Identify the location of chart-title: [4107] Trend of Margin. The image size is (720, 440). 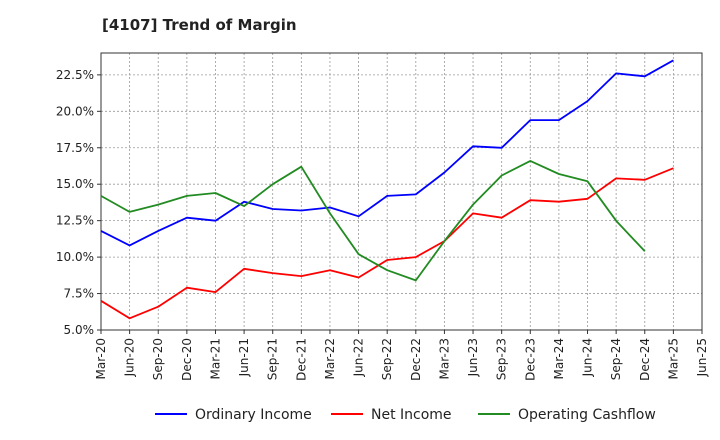
(199, 25).